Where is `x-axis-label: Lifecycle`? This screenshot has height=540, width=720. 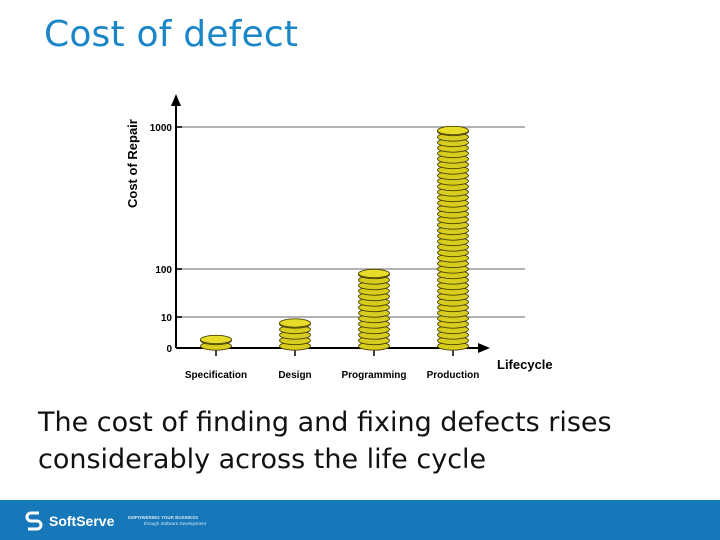 x-axis-label: Lifecycle is located at coordinates (525, 364).